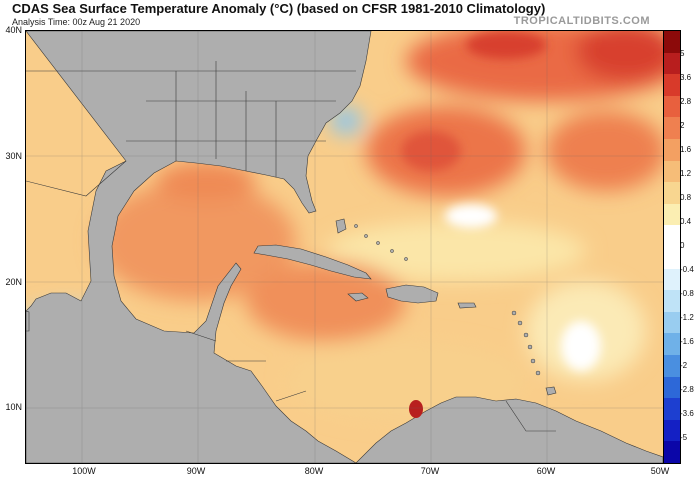  What do you see at coordinates (467, 305) in the screenshot?
I see `land-puerto-rico` at bounding box center [467, 305].